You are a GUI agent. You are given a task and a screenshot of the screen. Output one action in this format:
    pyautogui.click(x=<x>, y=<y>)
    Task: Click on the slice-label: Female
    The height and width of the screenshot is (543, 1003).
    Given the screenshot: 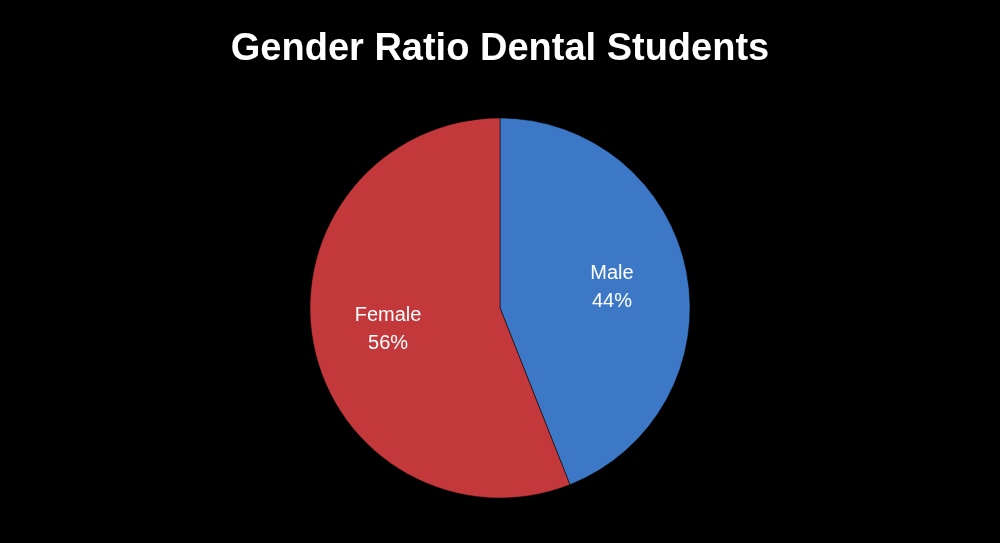 What is the action you would take?
    pyautogui.click(x=388, y=314)
    